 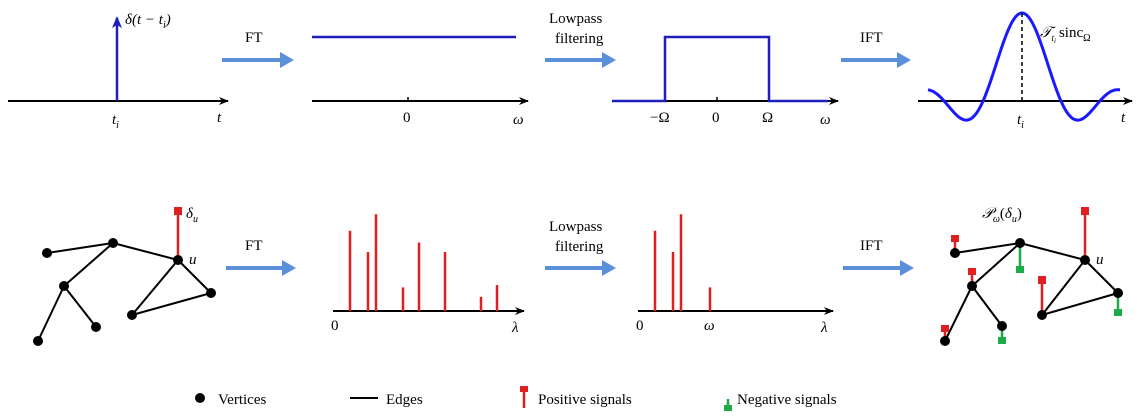 What do you see at coordinates (1123, 118) in the screenshot?
I see `axis-label-t: t` at bounding box center [1123, 118].